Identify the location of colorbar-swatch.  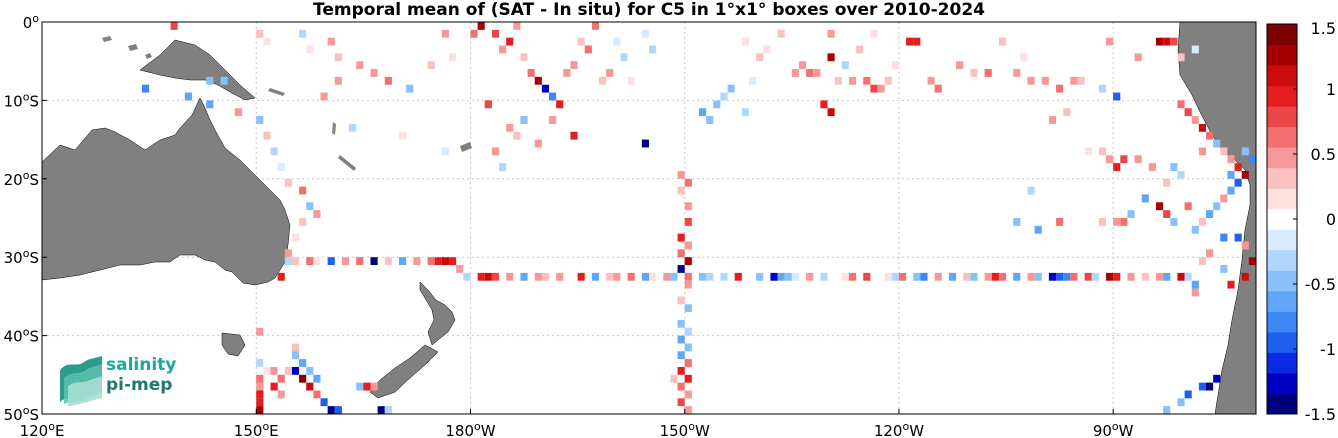
(1282, 178).